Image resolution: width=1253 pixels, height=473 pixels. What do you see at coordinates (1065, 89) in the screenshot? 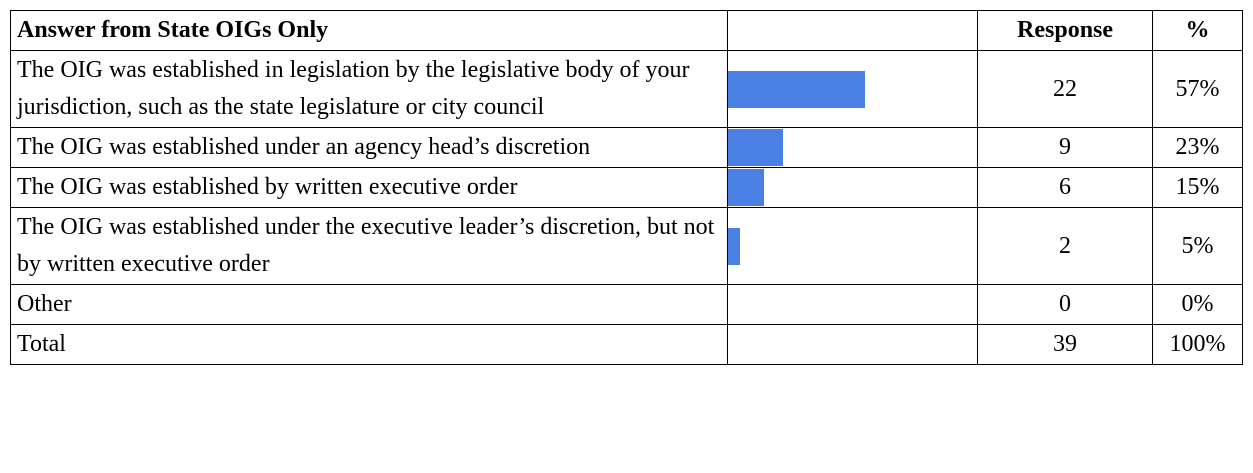
I see `response-cell: 22` at bounding box center [1065, 89].